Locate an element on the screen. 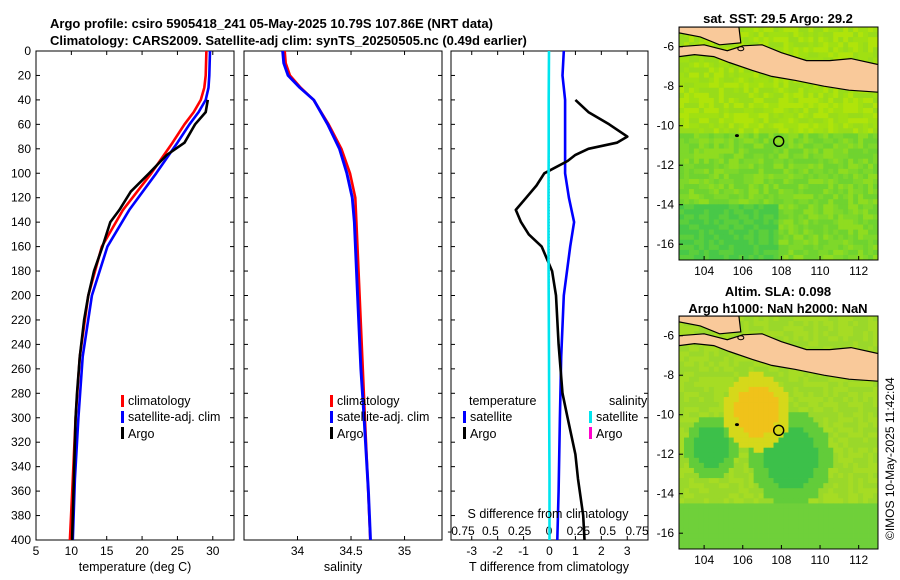 Image resolution: width=900 pixels, height=580 pixels. legend-climatology-swatch is located at coordinates (122, 401).